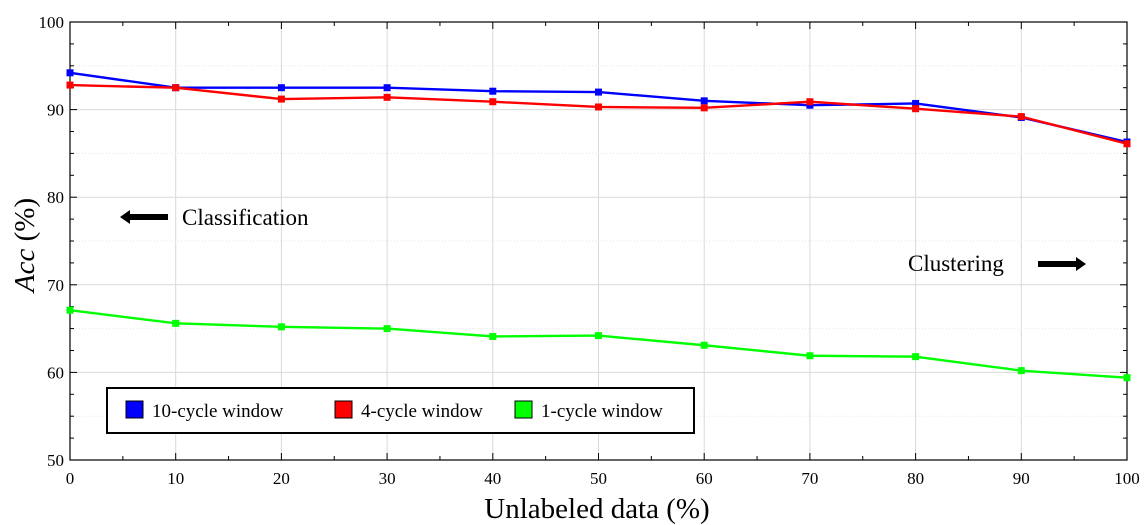 The width and height of the screenshot is (1148, 525). Describe the element at coordinates (134, 409) in the screenshot. I see `legend-swatch-10-cycle` at that location.